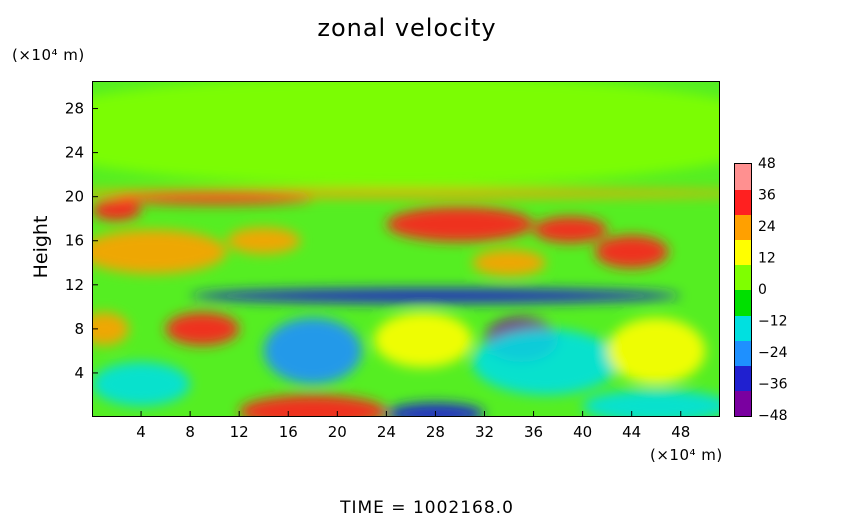 The height and width of the screenshot is (519, 854). Describe the element at coordinates (79, 373) in the screenshot. I see `y-tick-label-0: 4` at that location.